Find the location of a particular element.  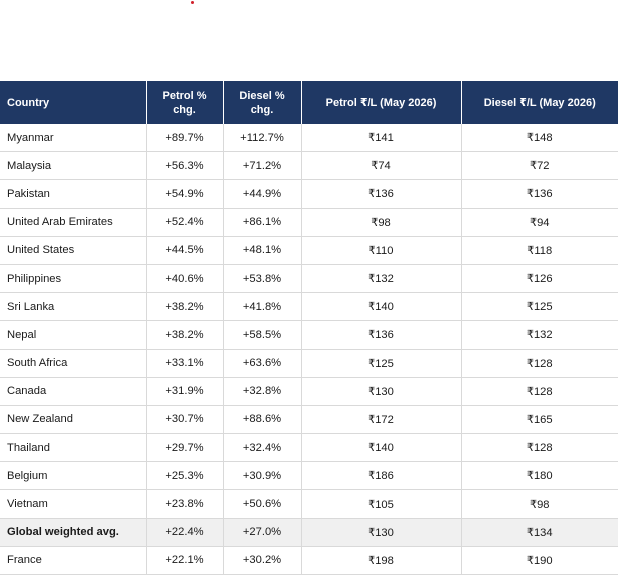

diesel-chg-cell: +71.2% is located at coordinates (262, 166).